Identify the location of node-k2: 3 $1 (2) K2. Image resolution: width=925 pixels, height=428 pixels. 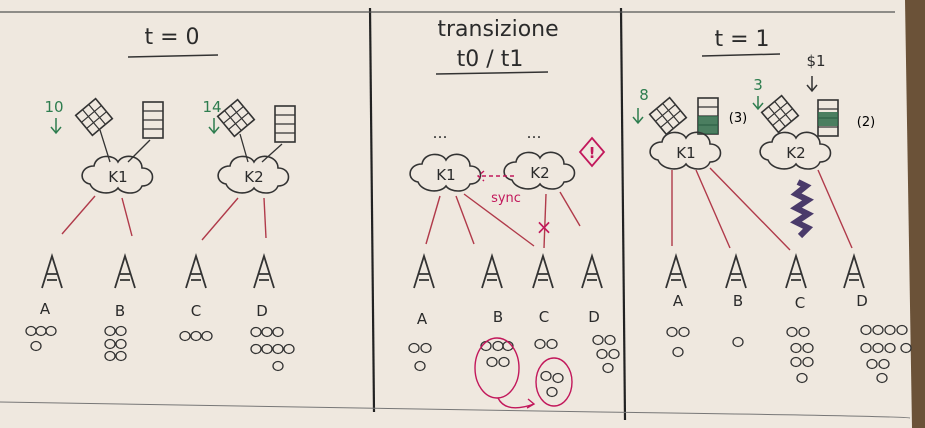
(813, 111).